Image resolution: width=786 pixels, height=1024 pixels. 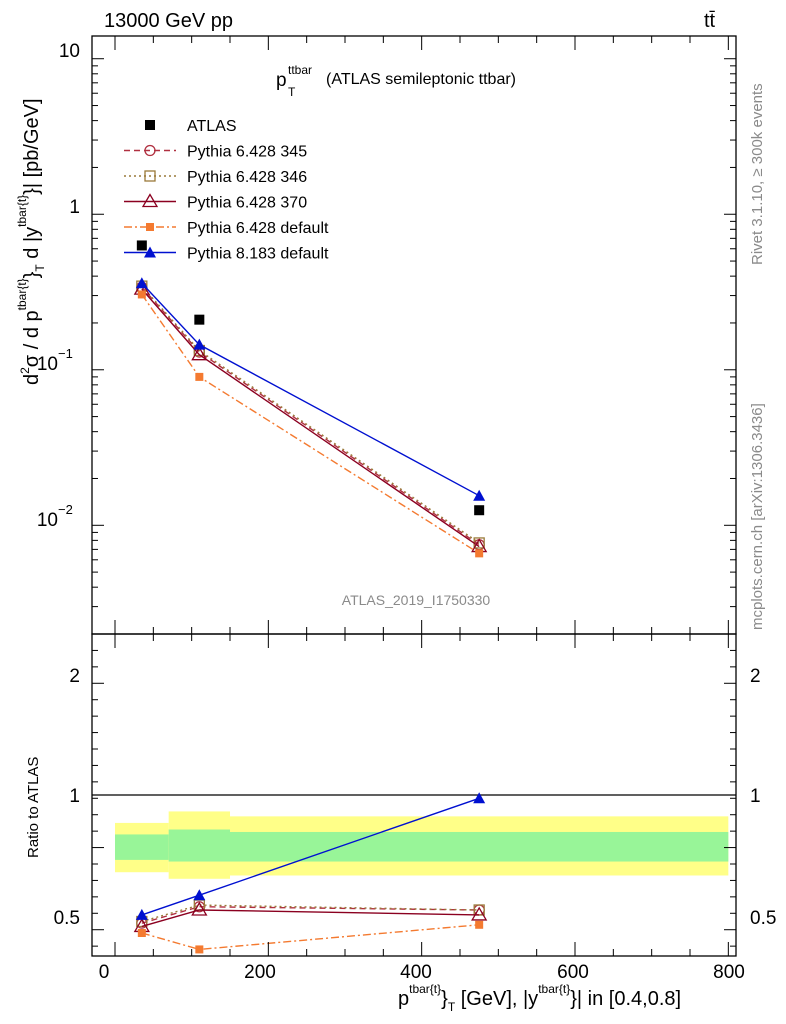 I want to click on legend-label-4: Pythia 6.428 default, so click(x=258, y=228).